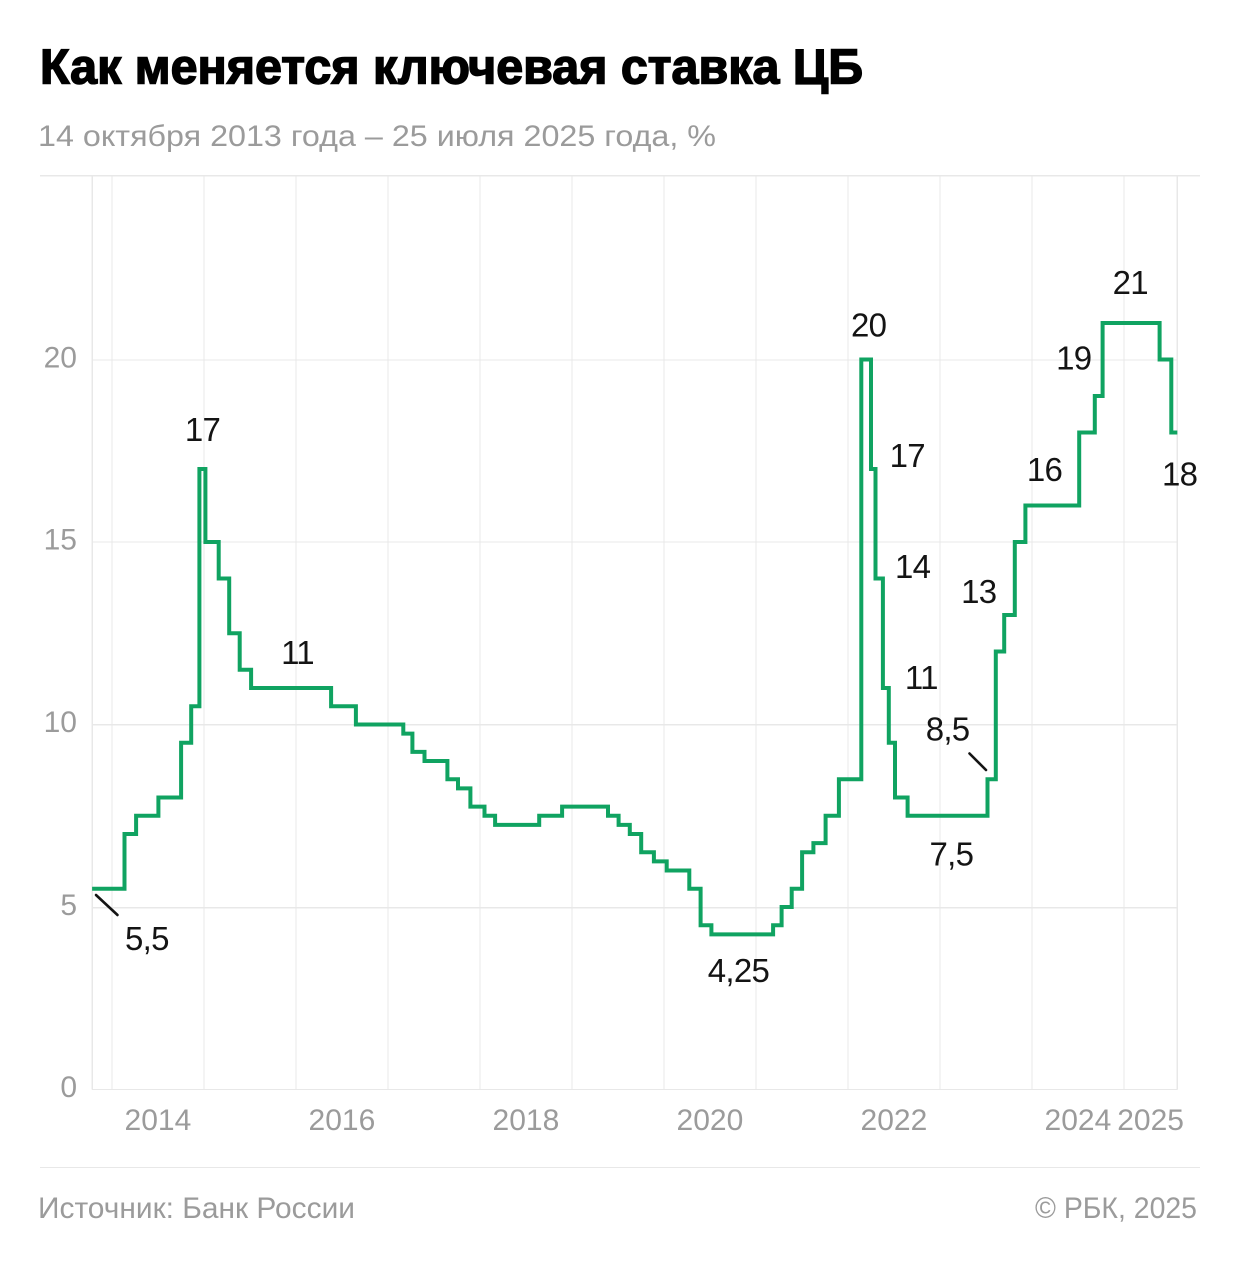  Describe the element at coordinates (1150, 1120) in the screenshot. I see `svg-text: 2025` at that location.